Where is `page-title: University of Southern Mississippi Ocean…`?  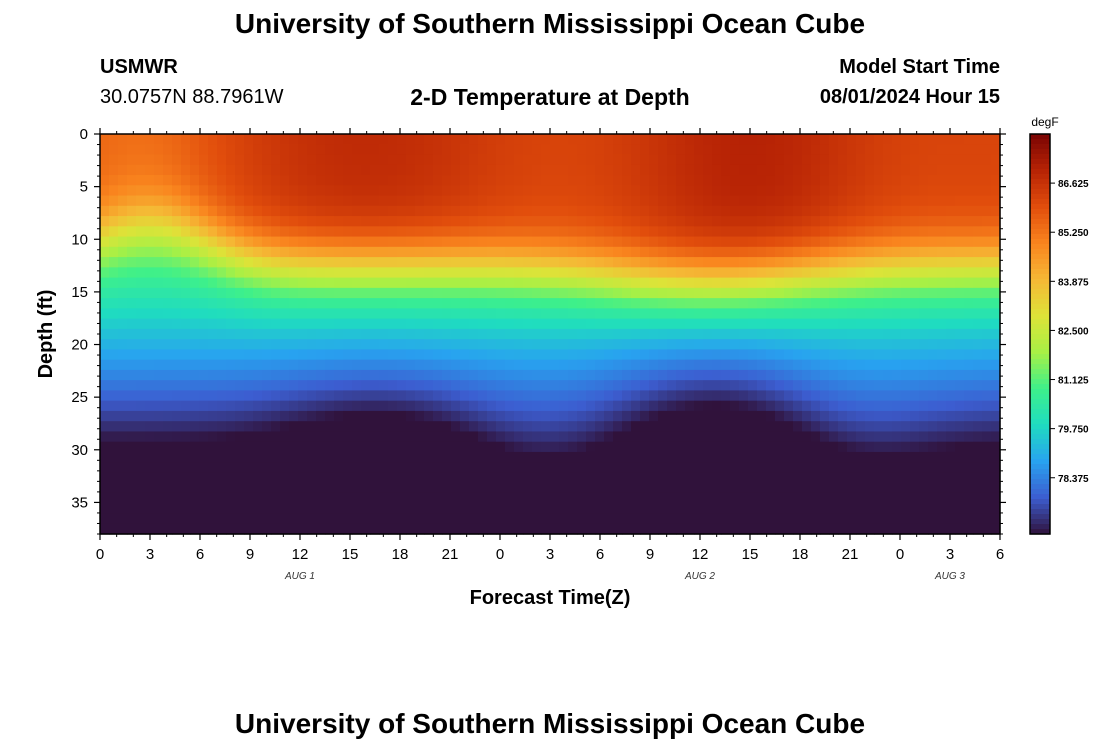 page-title: University of Southern Mississippi Ocean… is located at coordinates (550, 23).